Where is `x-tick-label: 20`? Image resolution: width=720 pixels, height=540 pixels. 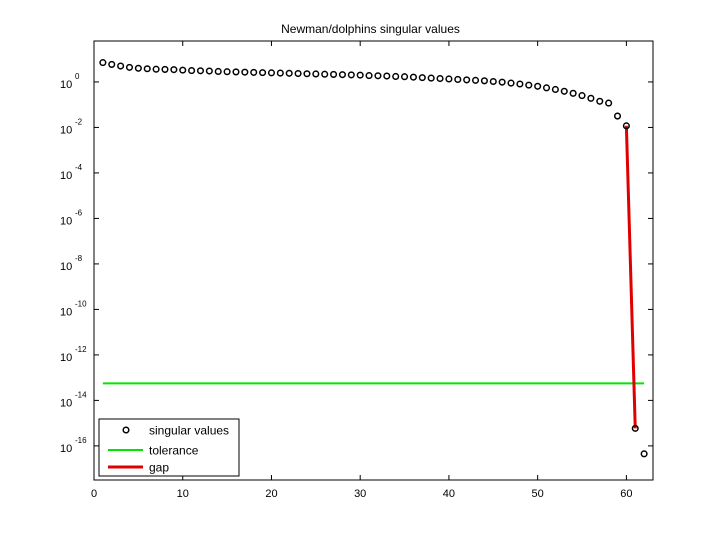
x-tick-label: 20 is located at coordinates (271, 494).